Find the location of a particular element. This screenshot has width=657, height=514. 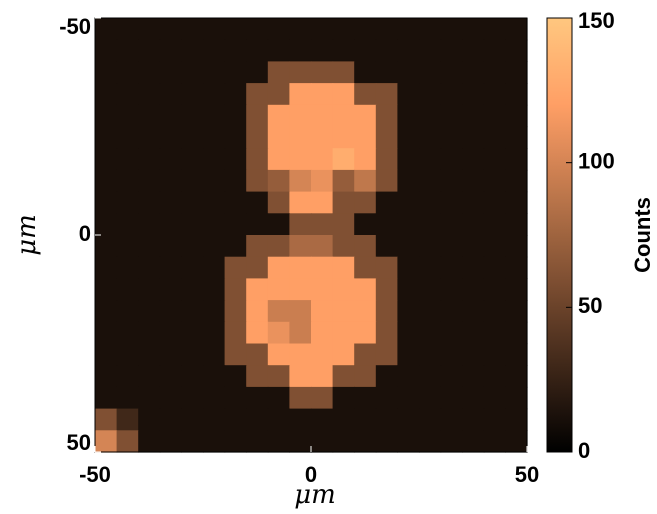

colorbar is located at coordinates (559, 235).